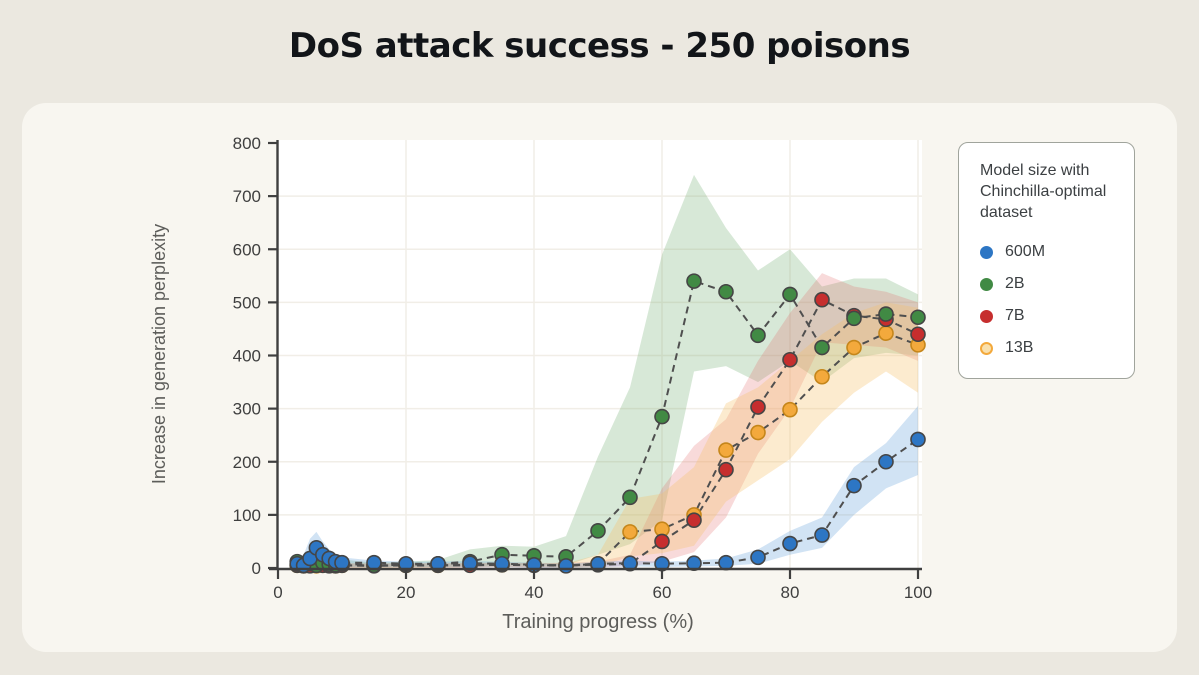 Image resolution: width=1199 pixels, height=675 pixels. Describe the element at coordinates (247, 196) in the screenshot. I see `y-tick-label: 700` at that location.